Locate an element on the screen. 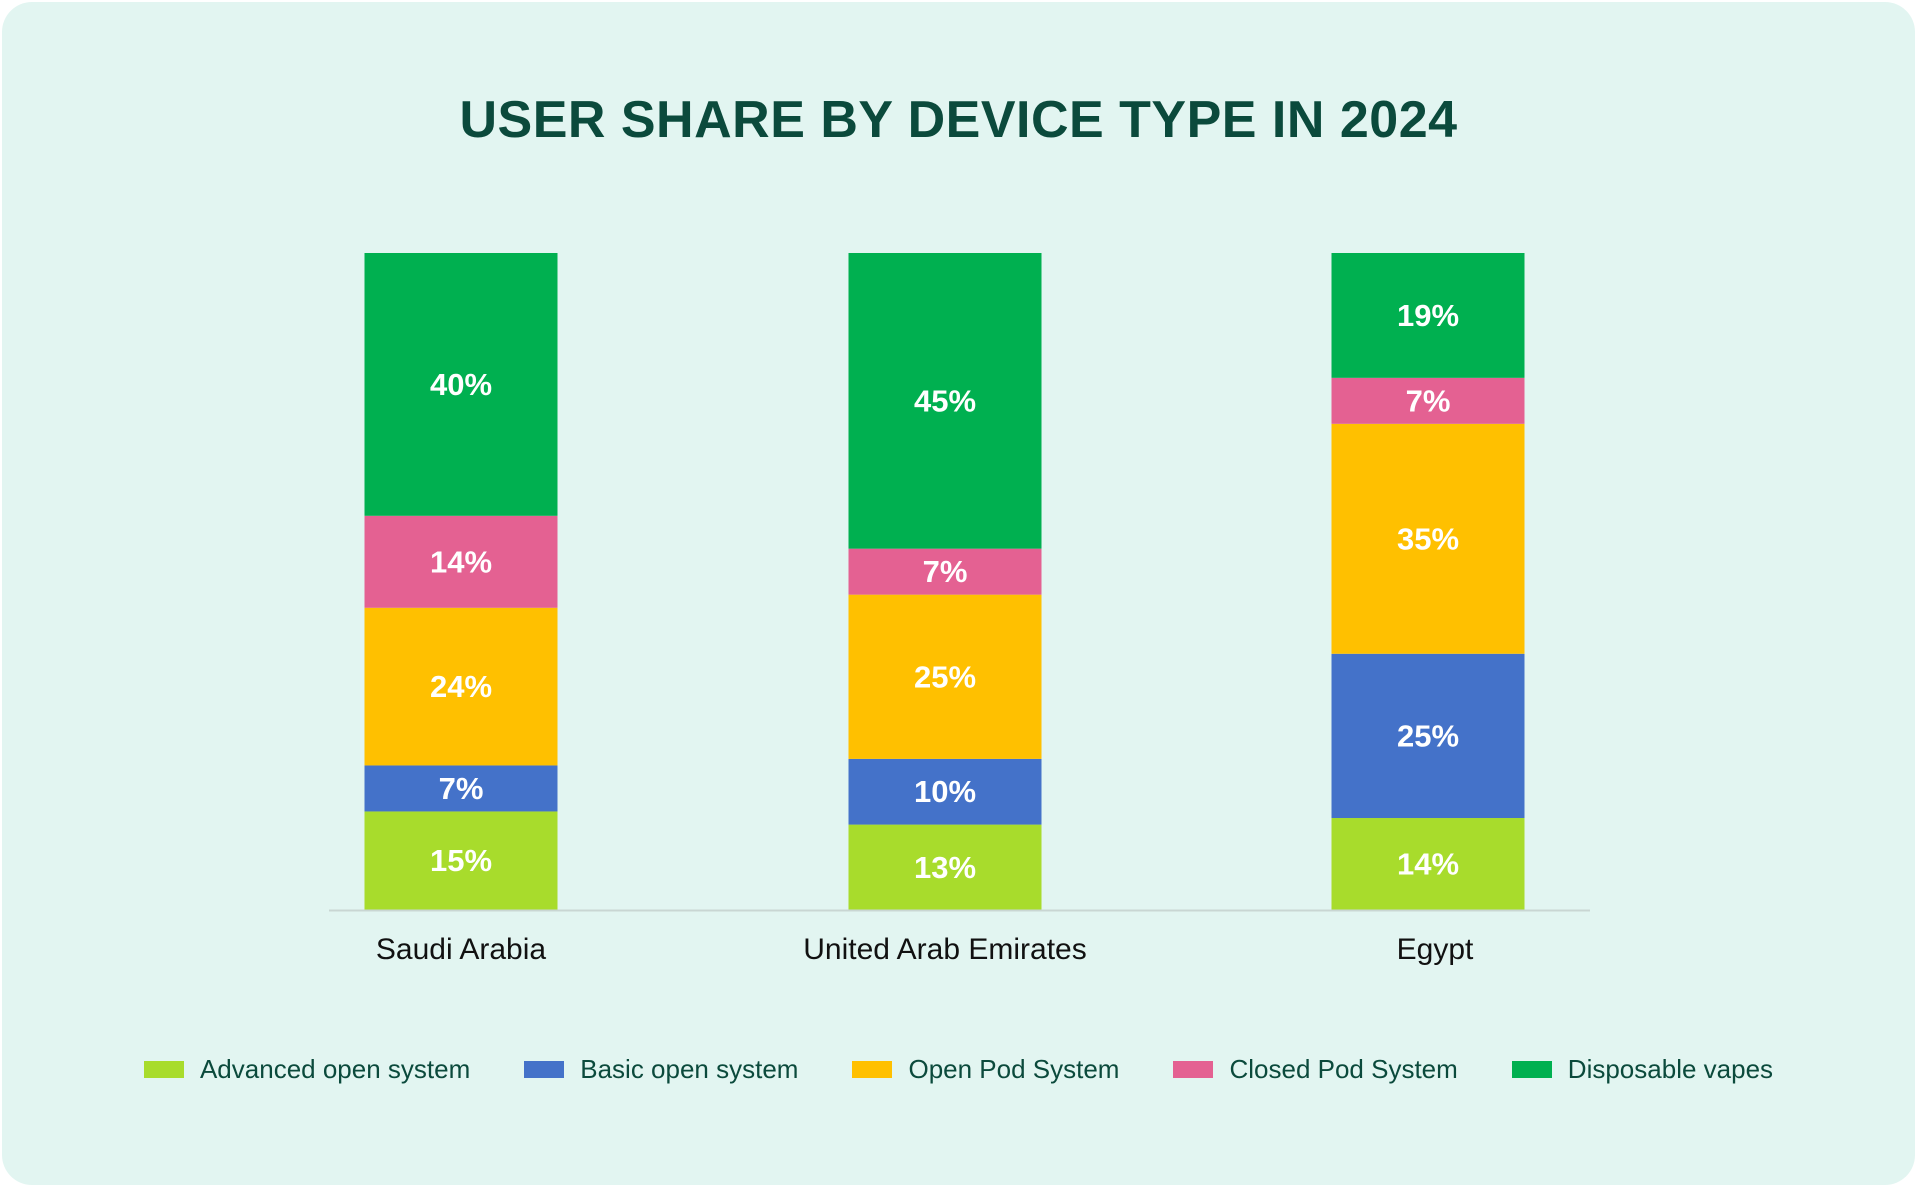 The height and width of the screenshot is (1189, 1919). legend-label: Advanced open system is located at coordinates (335, 1069).